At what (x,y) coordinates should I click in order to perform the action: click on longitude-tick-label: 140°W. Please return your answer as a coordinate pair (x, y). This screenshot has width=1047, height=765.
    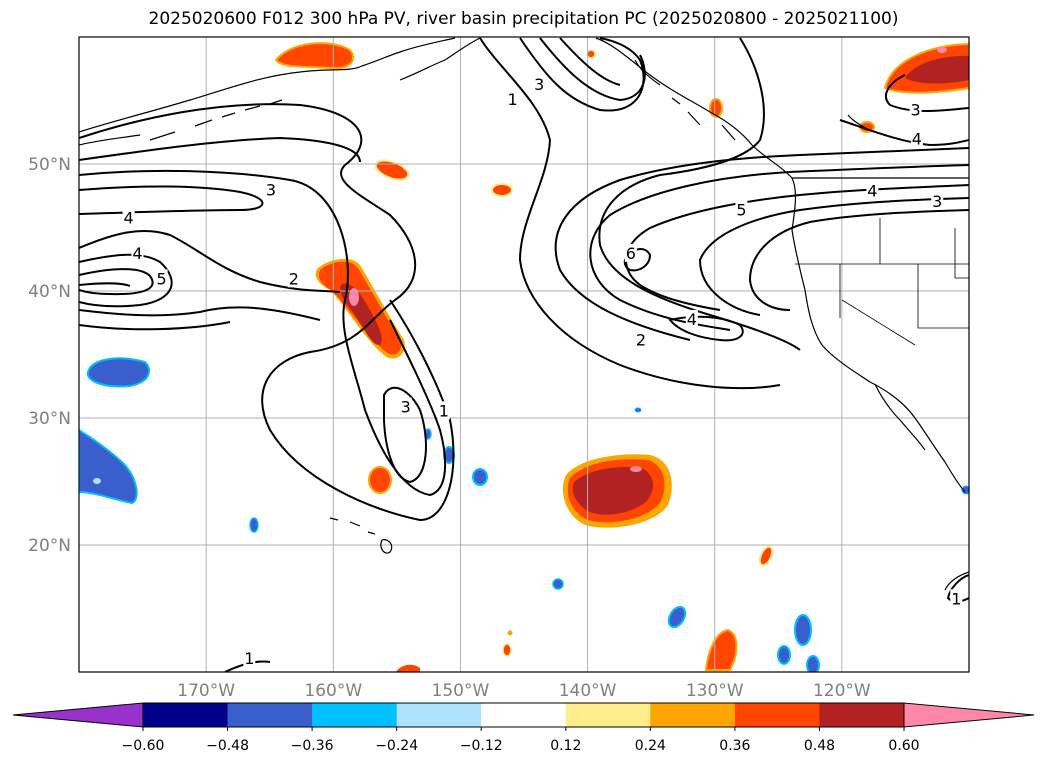
    Looking at the image, I should click on (588, 691).